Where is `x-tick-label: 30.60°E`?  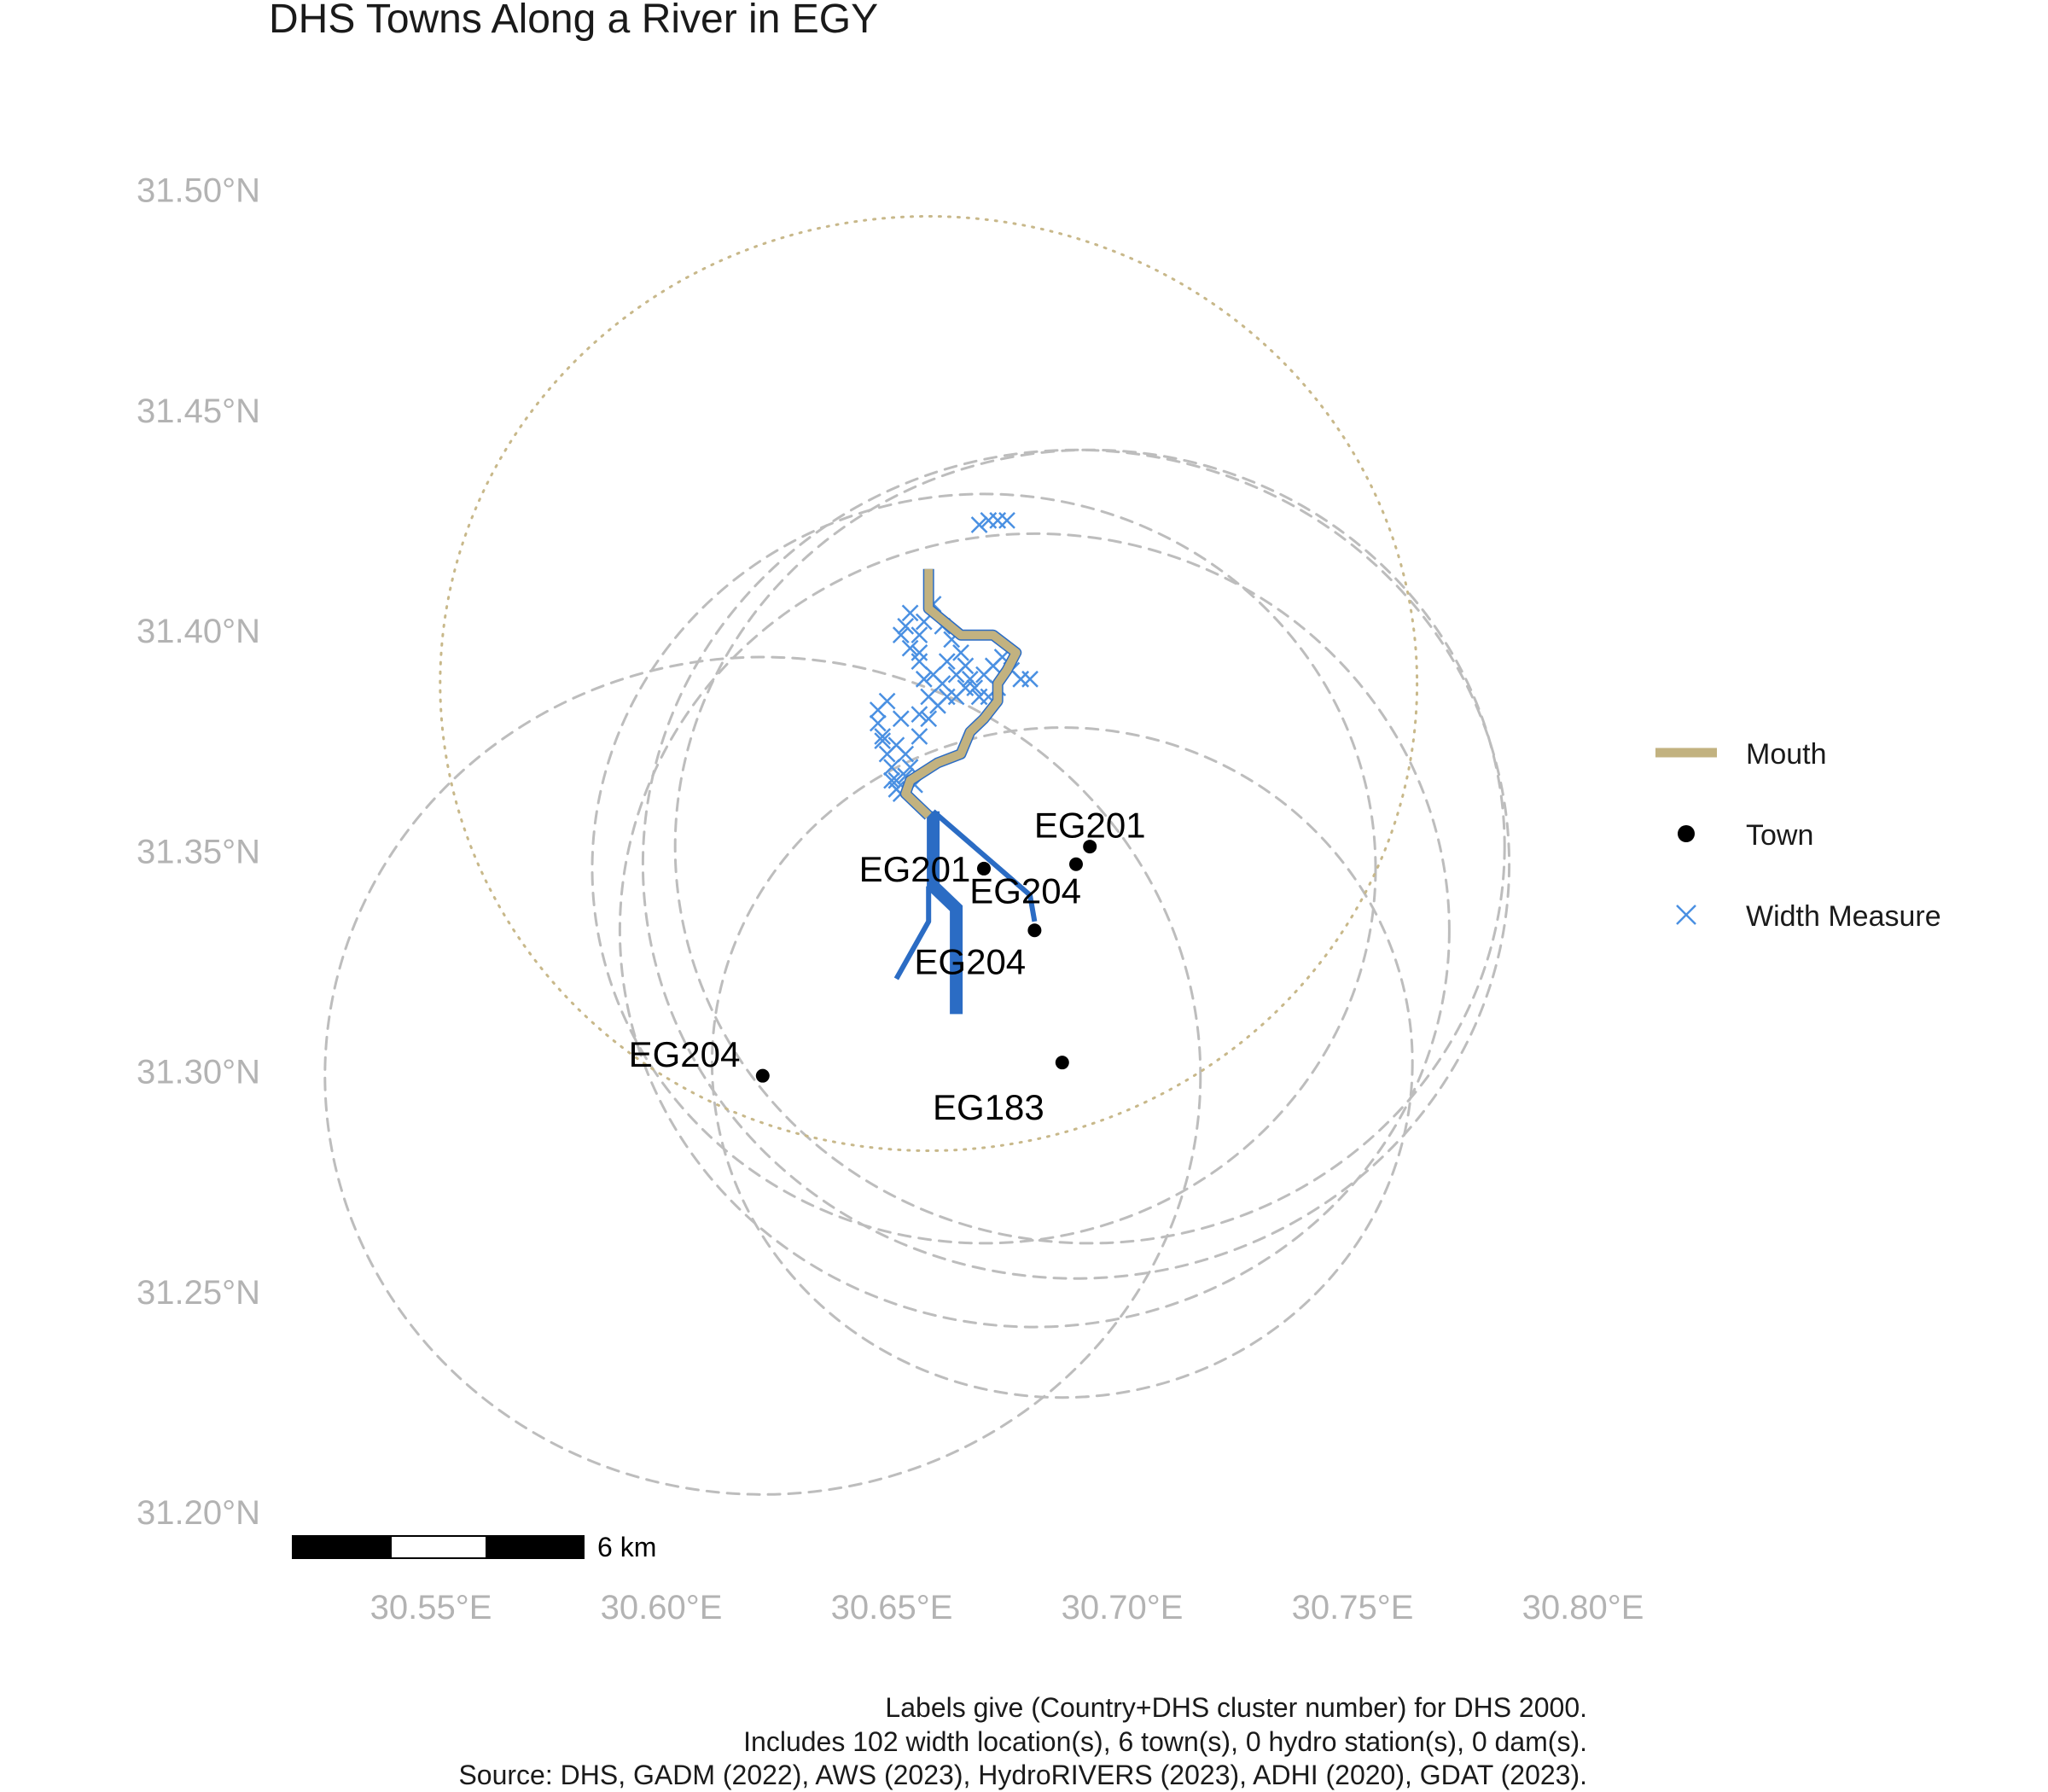 x-tick-label: 30.60°E is located at coordinates (662, 1607).